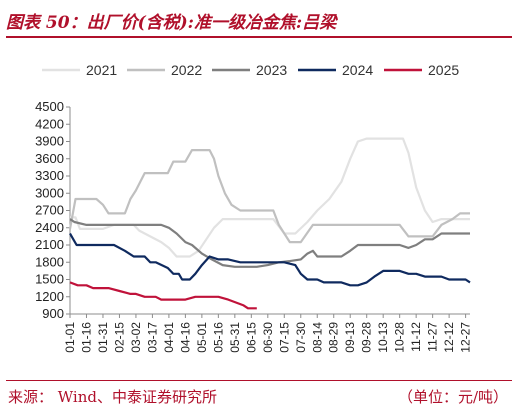 This screenshot has height=414, width=518. Describe the element at coordinates (49, 244) in the screenshot. I see `y-tick-label: 2100` at that location.